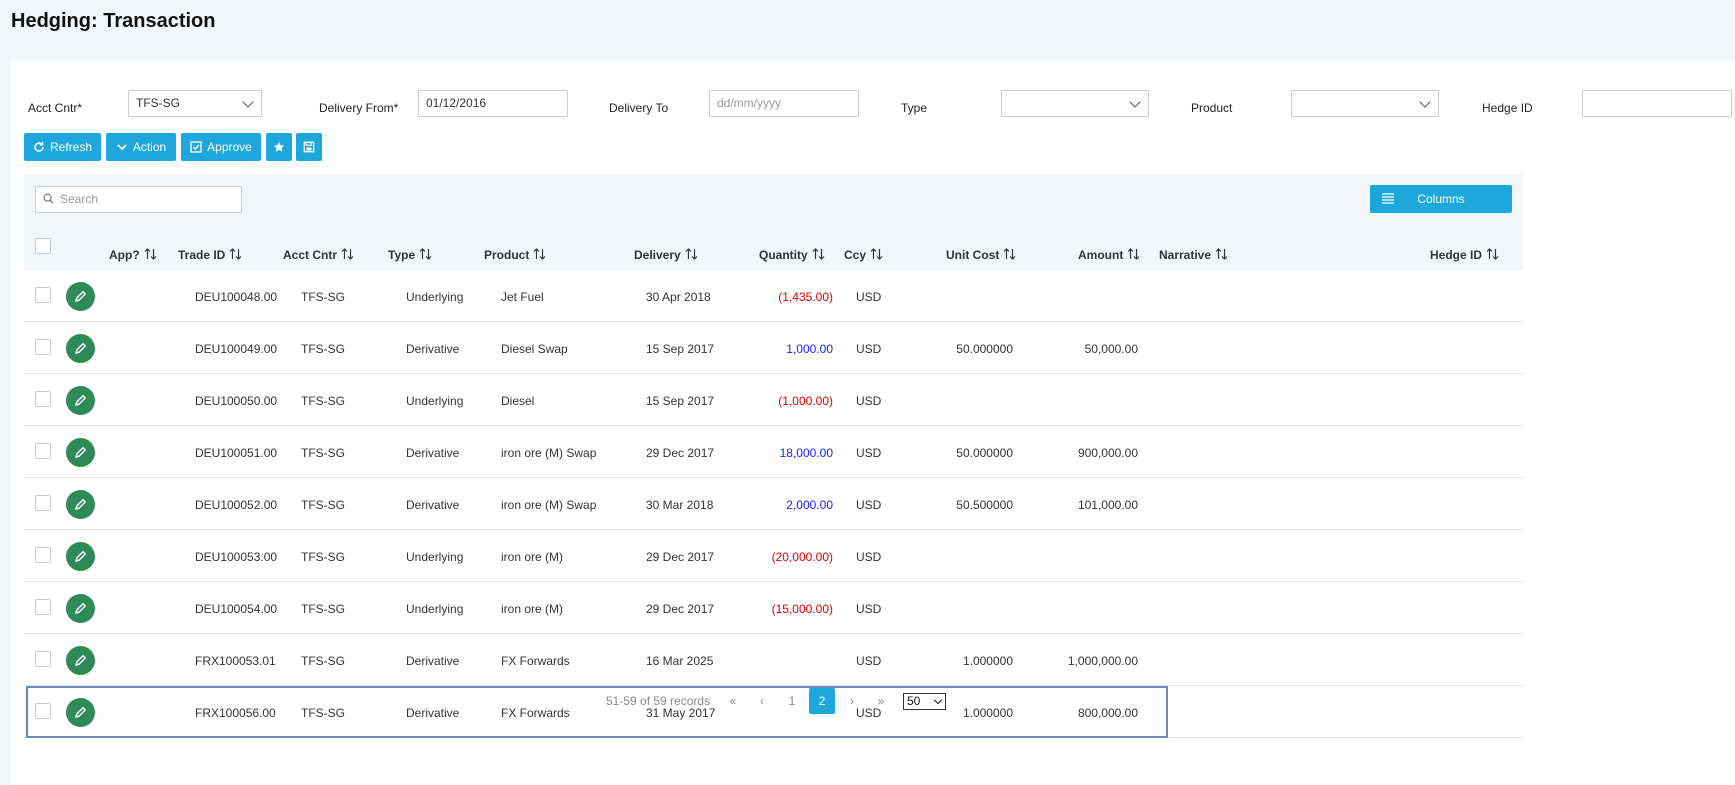 The image size is (1735, 785). What do you see at coordinates (792, 255) in the screenshot?
I see `header-quantity: Quantity` at bounding box center [792, 255].